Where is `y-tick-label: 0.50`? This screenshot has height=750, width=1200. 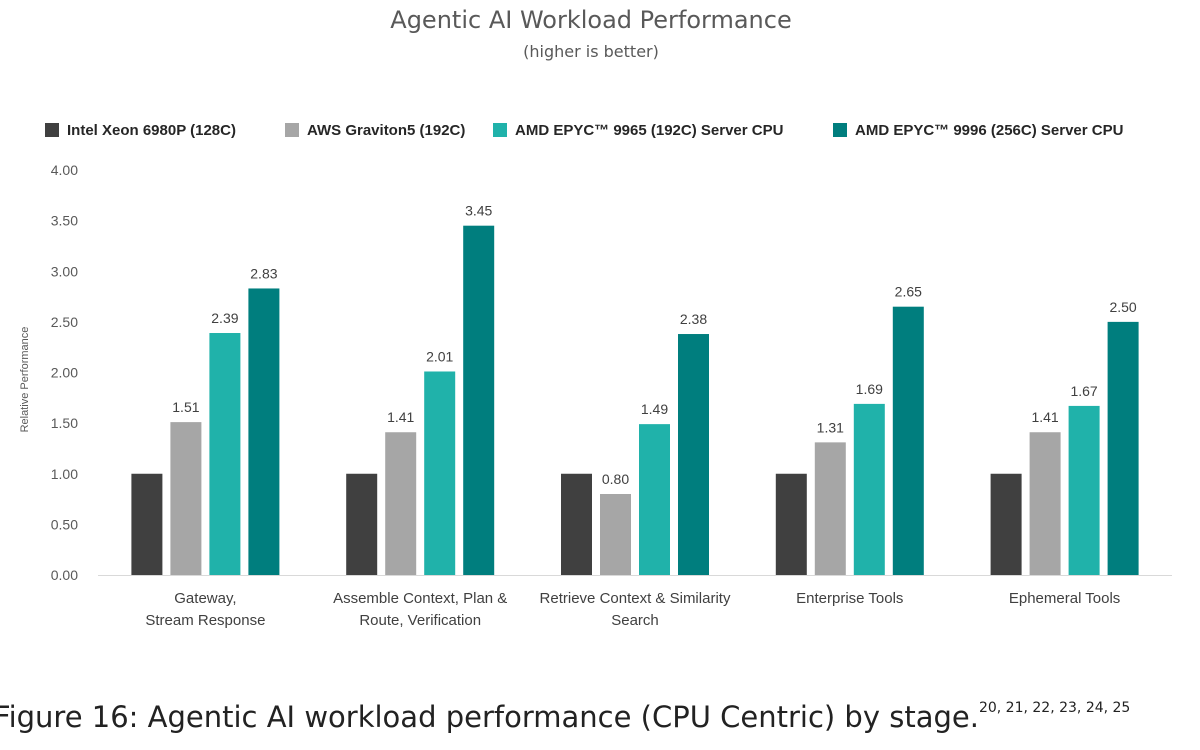 y-tick-label: 0.50 is located at coordinates (64, 524).